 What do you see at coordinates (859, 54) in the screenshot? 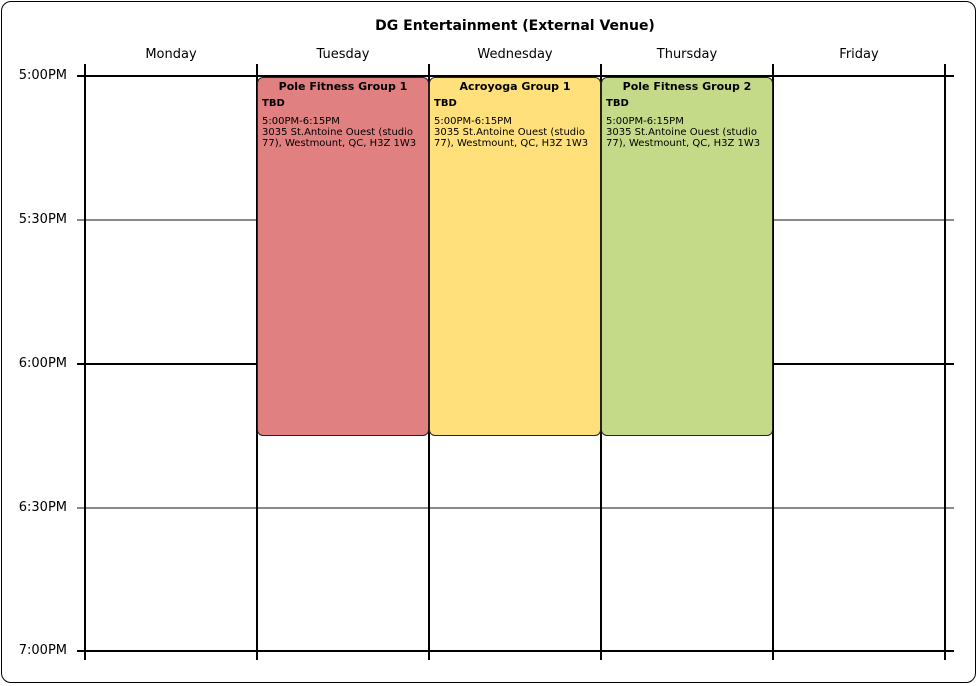
I see `day-header-friday: Friday` at bounding box center [859, 54].